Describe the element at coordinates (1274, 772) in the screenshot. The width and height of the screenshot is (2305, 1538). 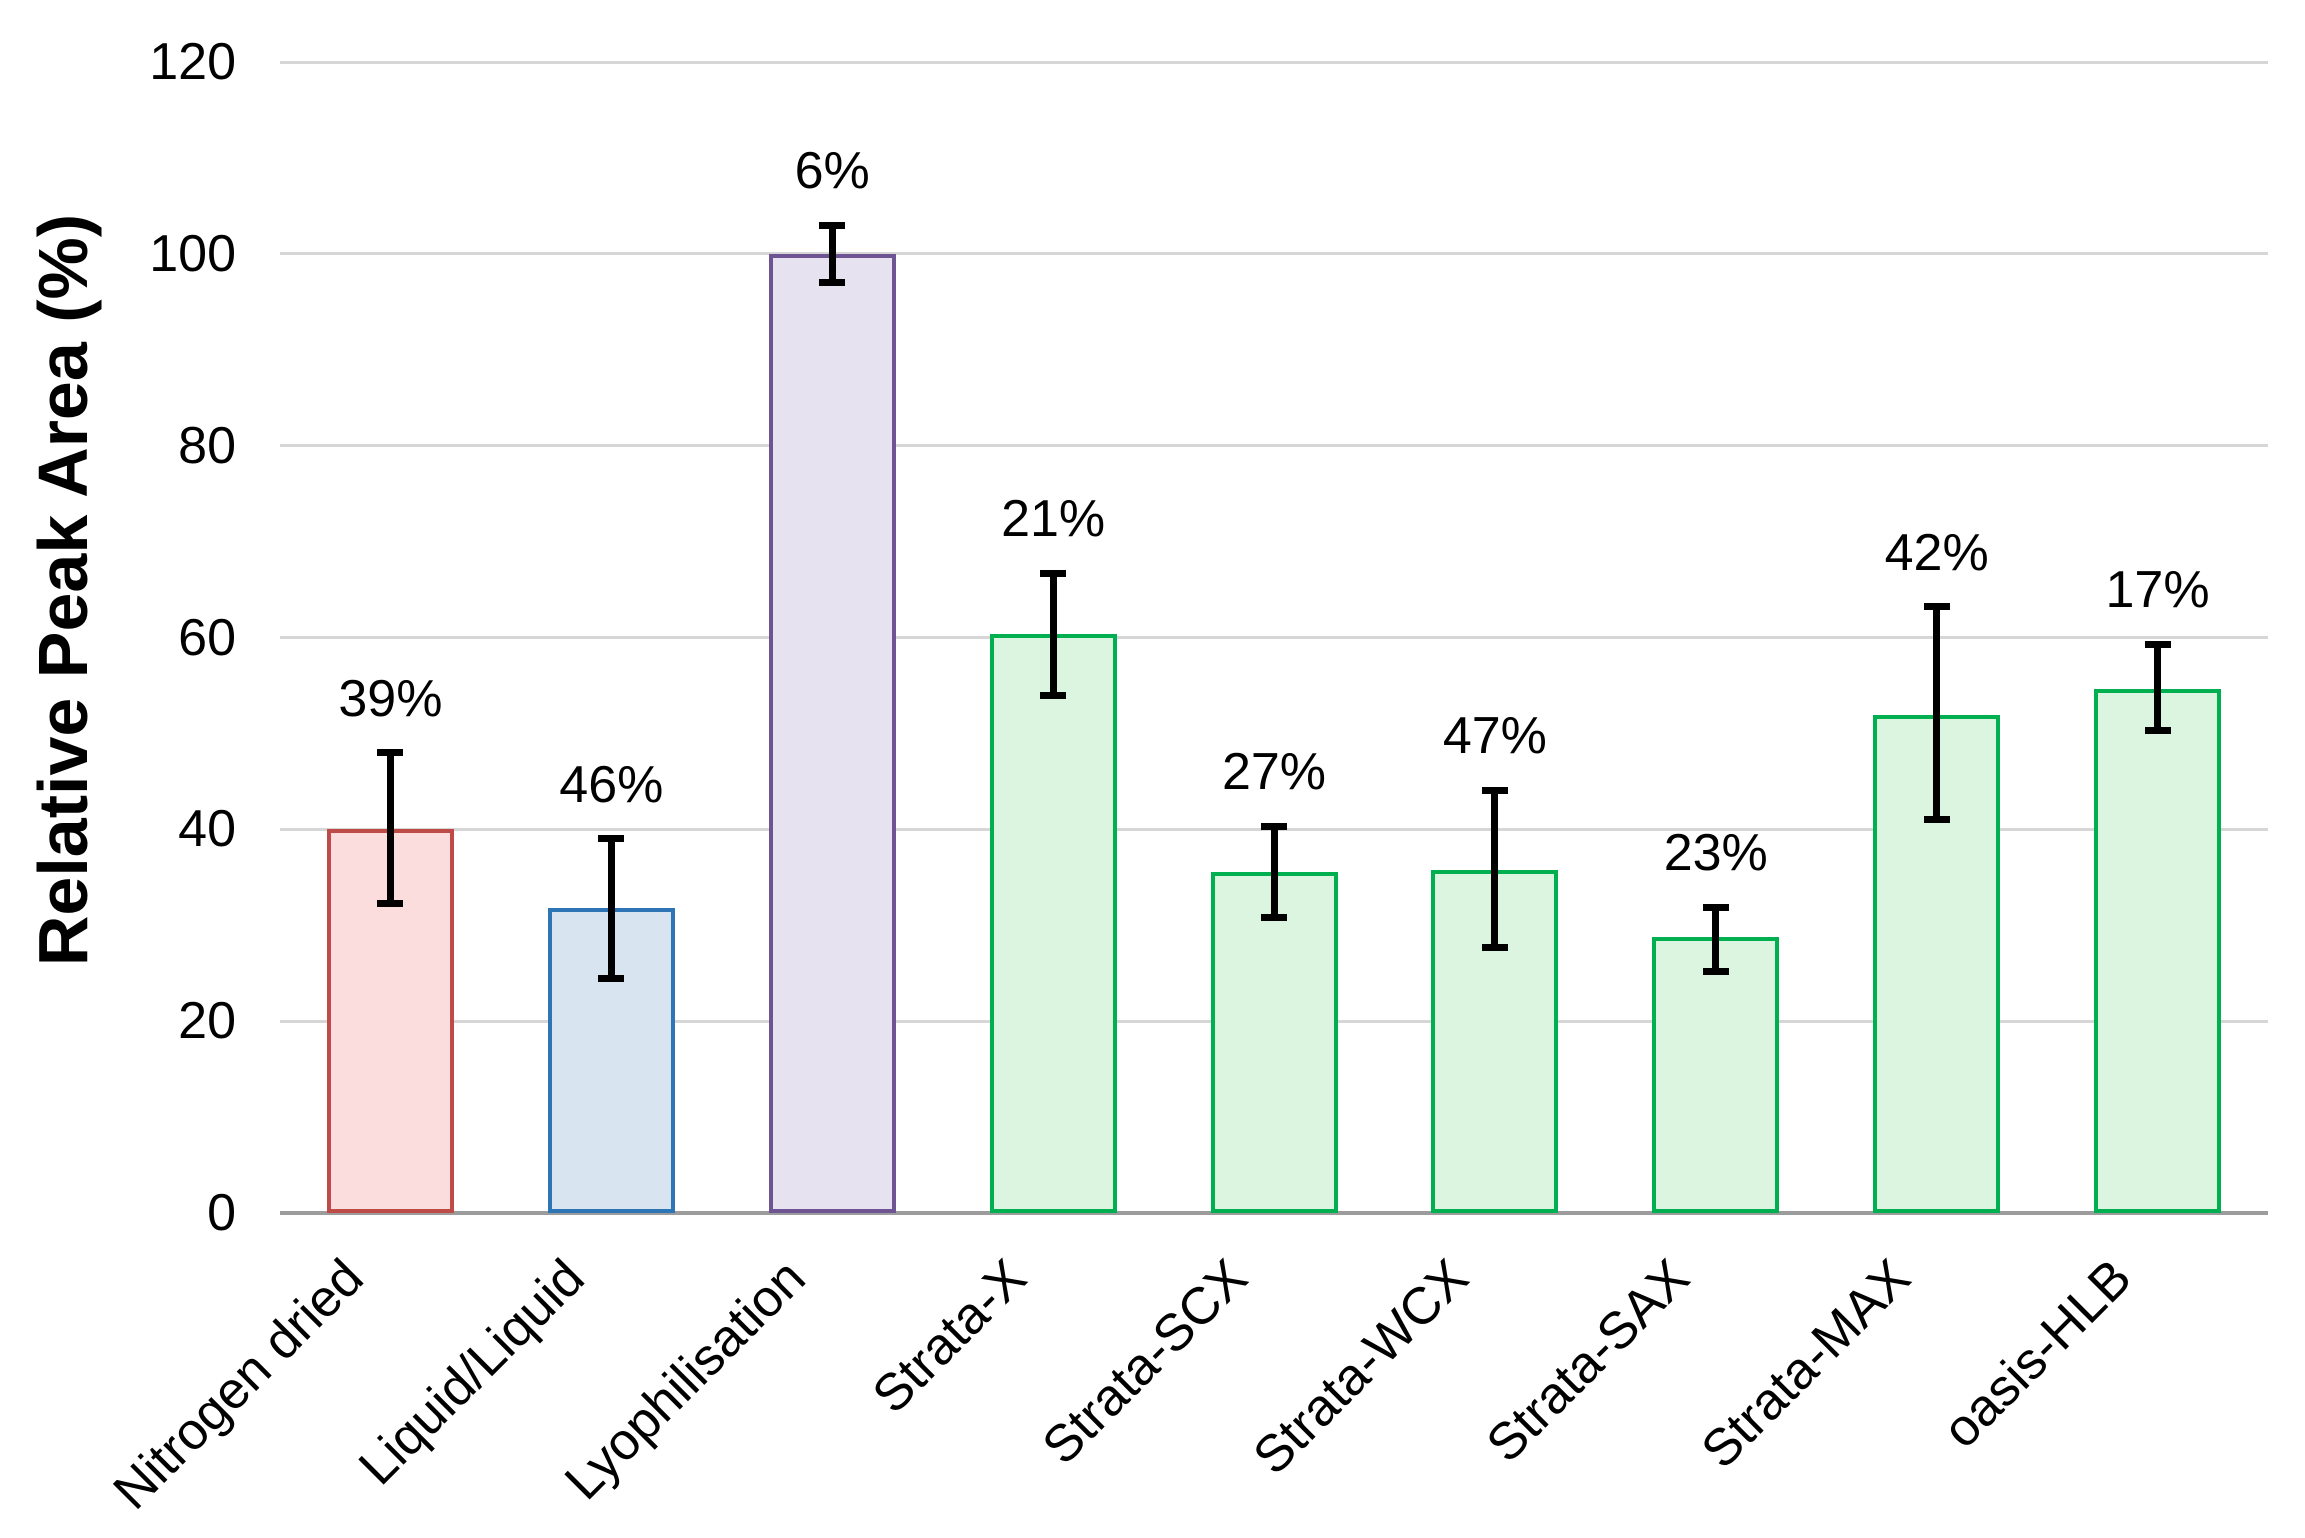
I see `bar-value-label: 27%` at that location.